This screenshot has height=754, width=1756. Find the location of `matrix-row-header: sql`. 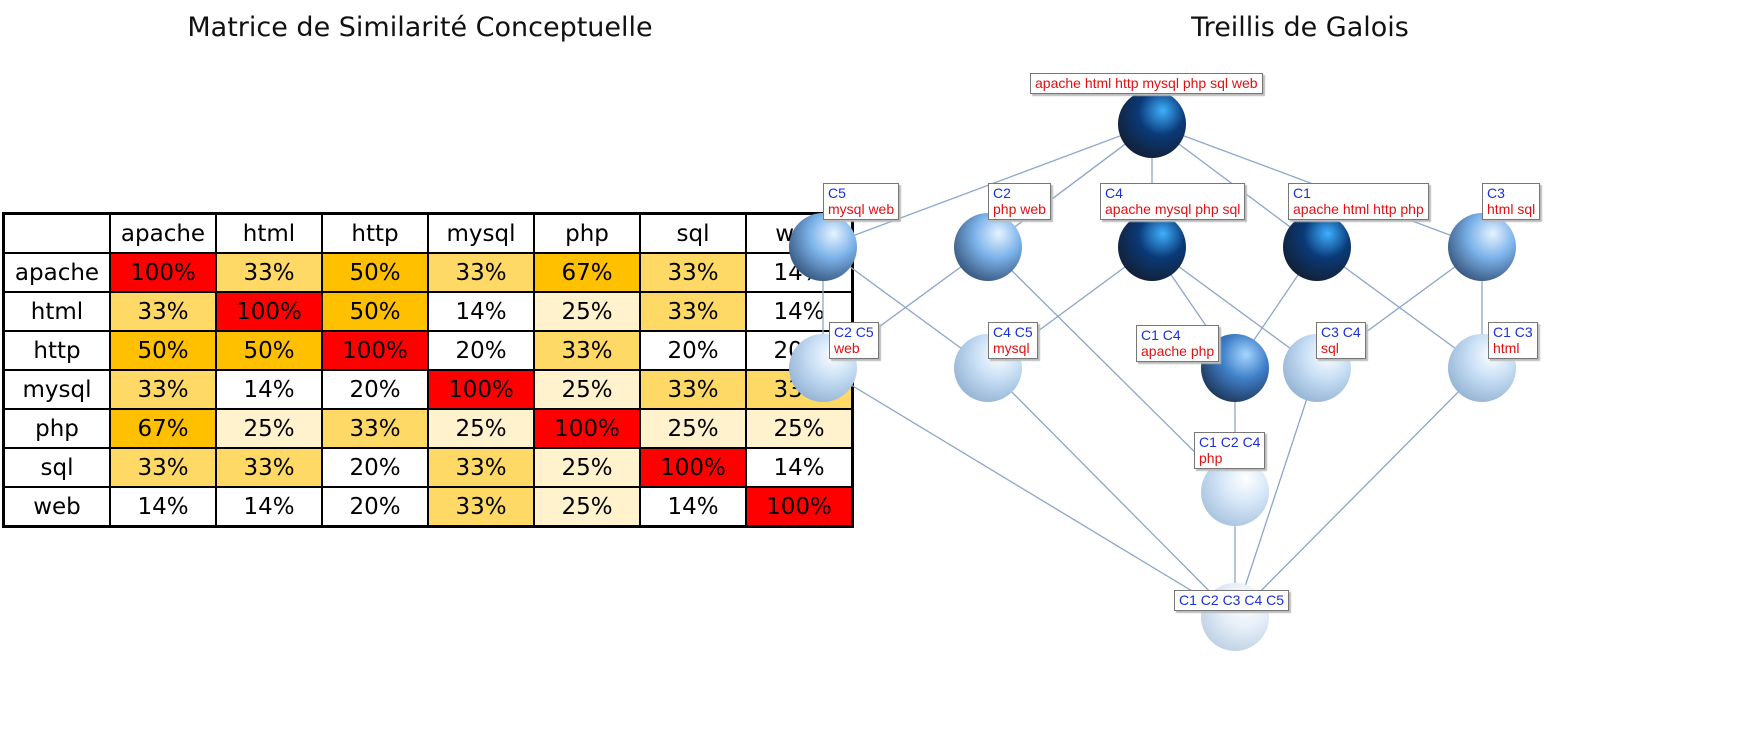

matrix-row-header: sql is located at coordinates (56, 467).